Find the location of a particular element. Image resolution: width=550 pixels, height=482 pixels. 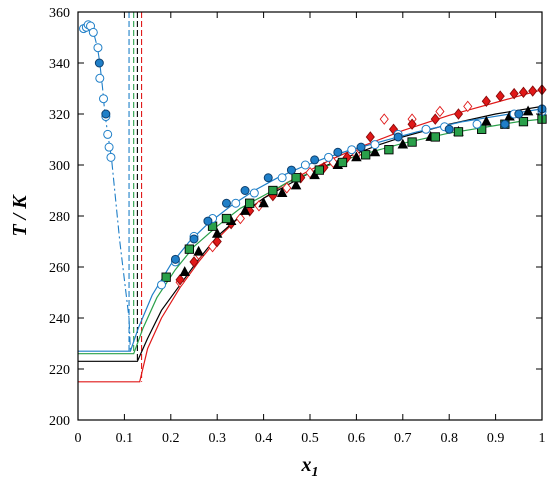

x-tick-label-11: 1 is located at coordinates (542, 438).